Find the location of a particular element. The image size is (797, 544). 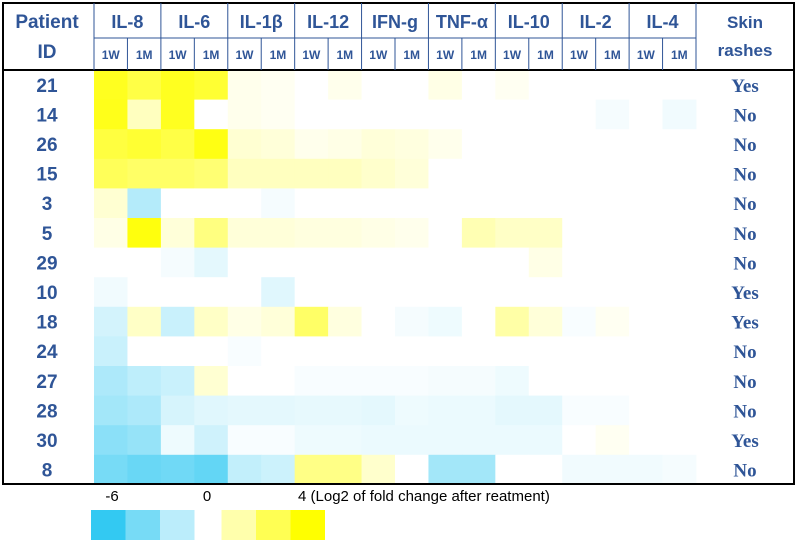

cytokine-header: IL-4 is located at coordinates (663, 22).